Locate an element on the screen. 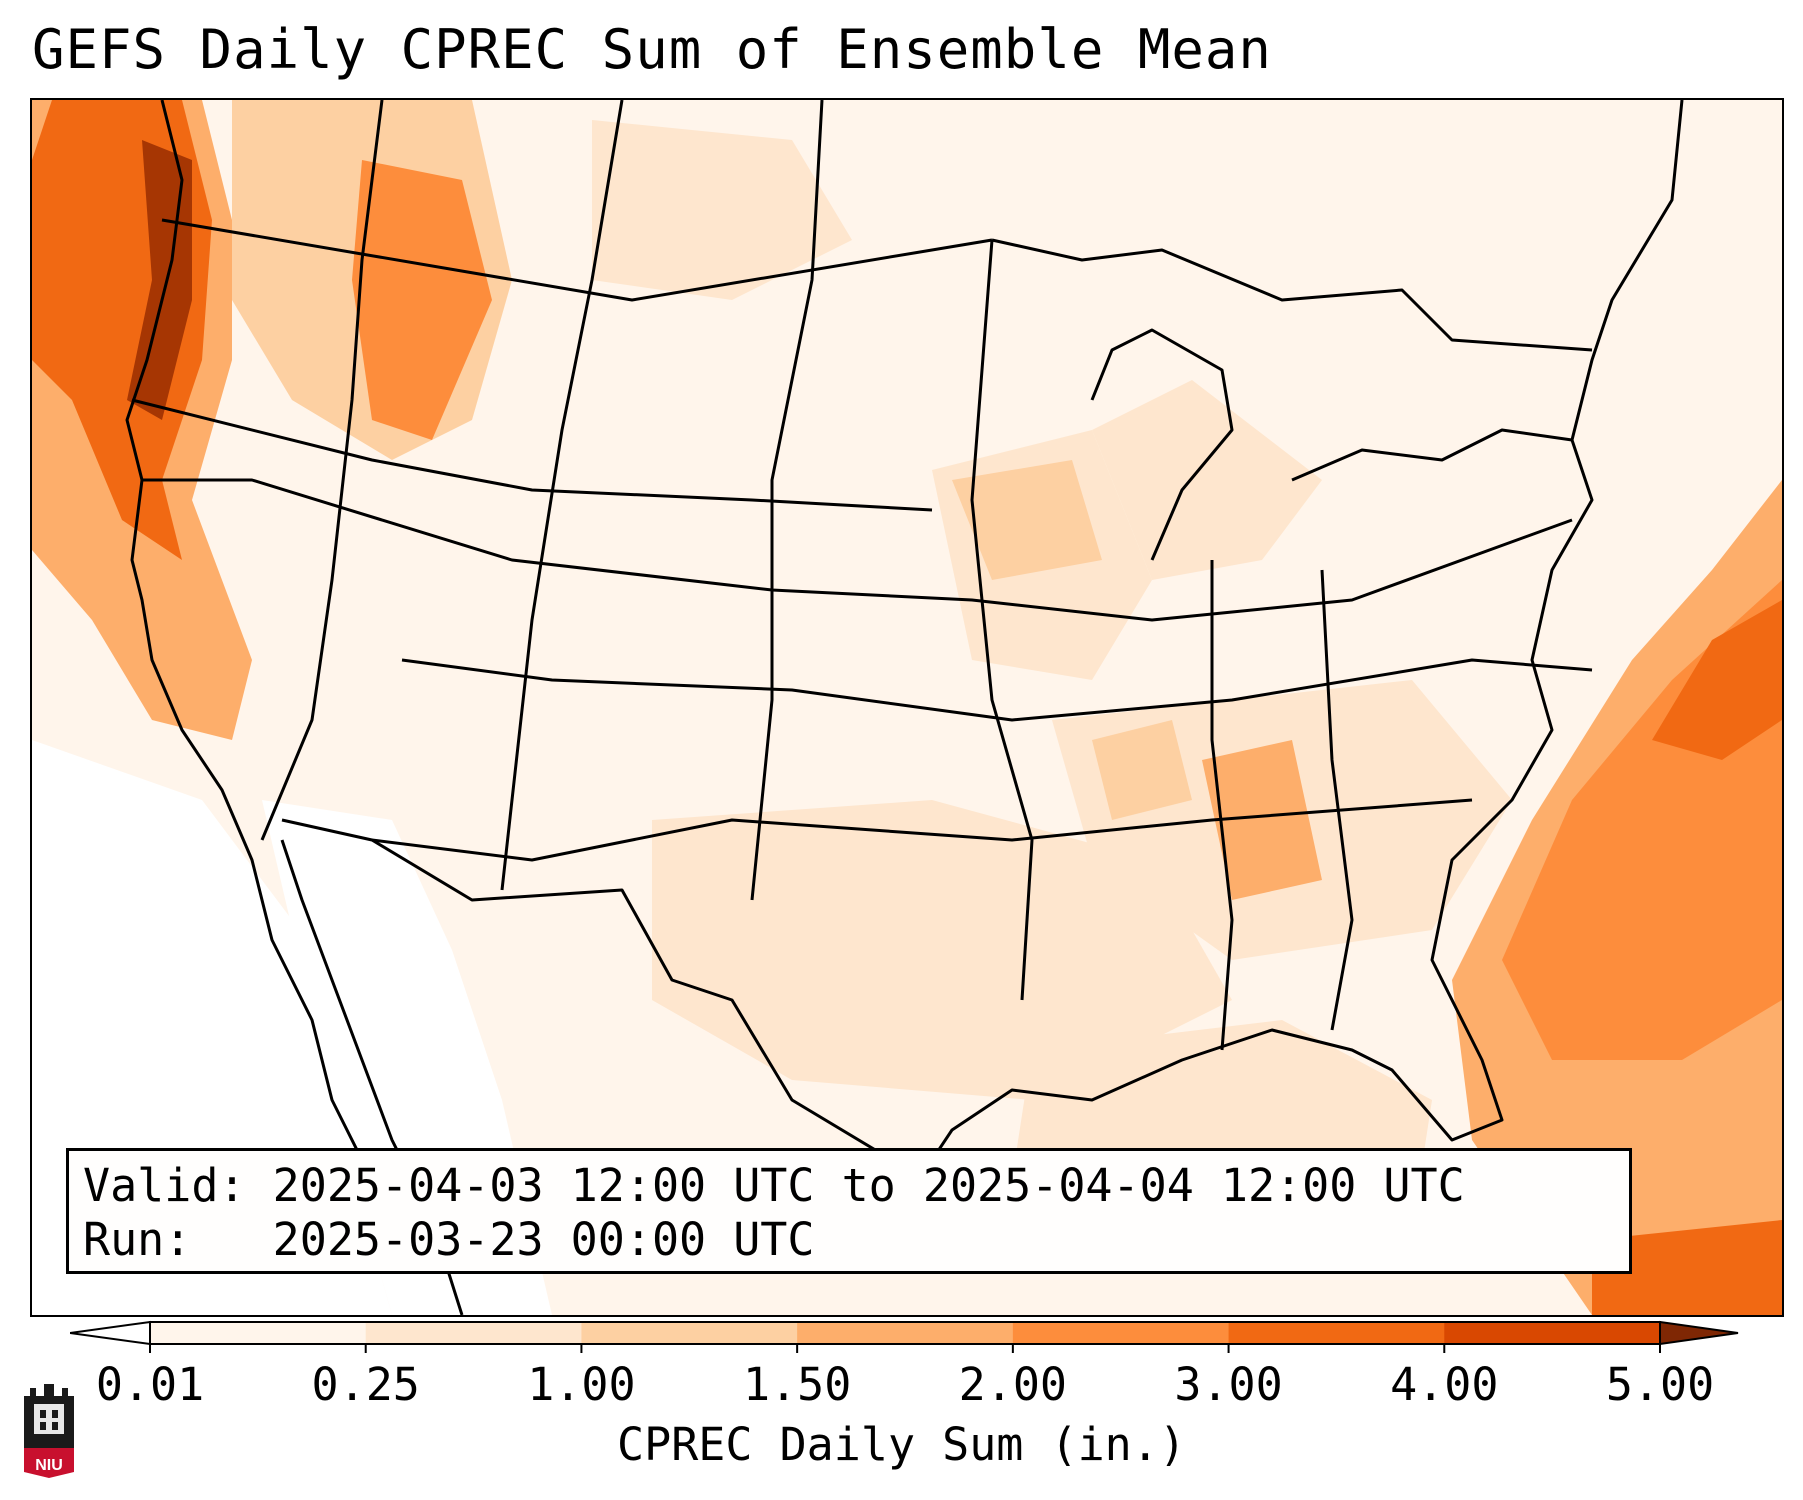  colorbar-over-arrow is located at coordinates (1699, 1333).